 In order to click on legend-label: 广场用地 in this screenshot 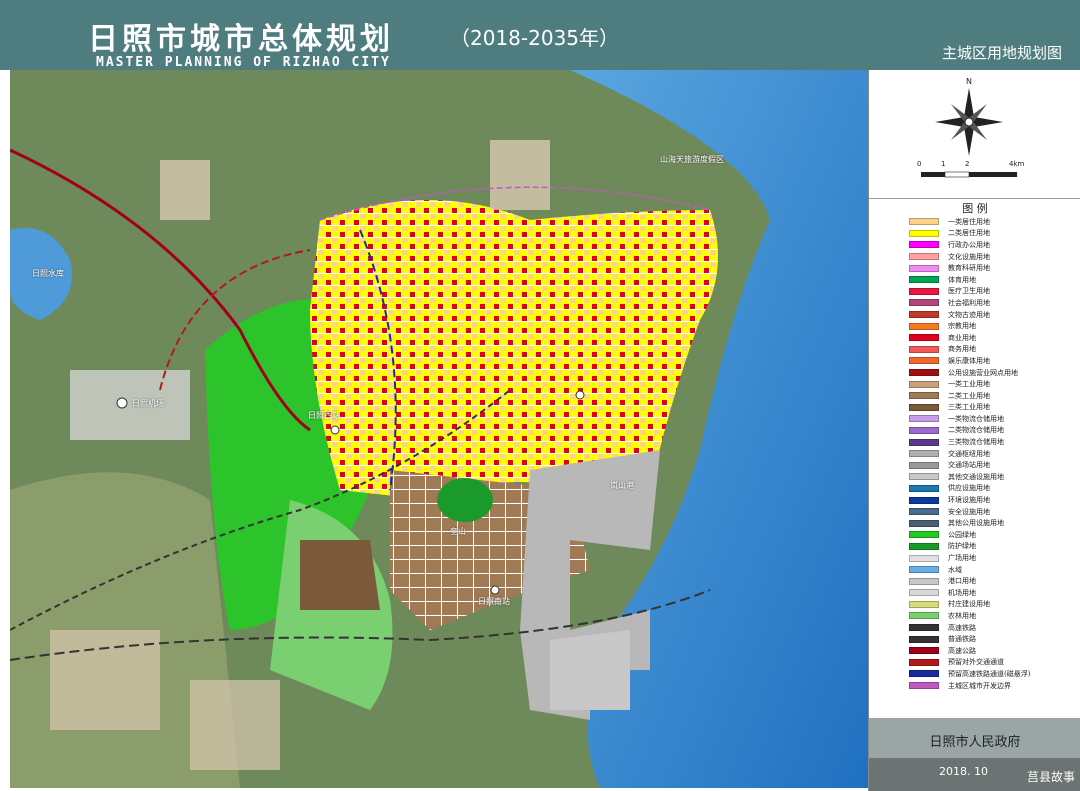, I will do `click(962, 558)`.